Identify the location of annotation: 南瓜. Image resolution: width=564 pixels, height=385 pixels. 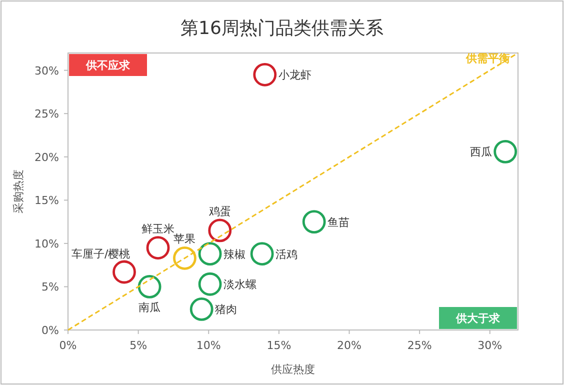
(149, 307).